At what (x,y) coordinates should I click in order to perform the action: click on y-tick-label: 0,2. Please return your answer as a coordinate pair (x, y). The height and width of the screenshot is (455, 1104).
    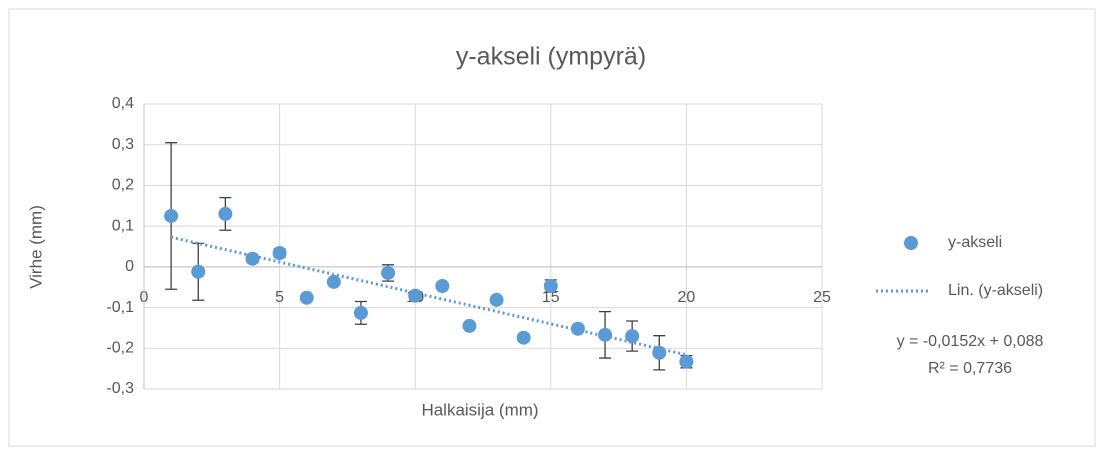
    Looking at the image, I should click on (123, 185).